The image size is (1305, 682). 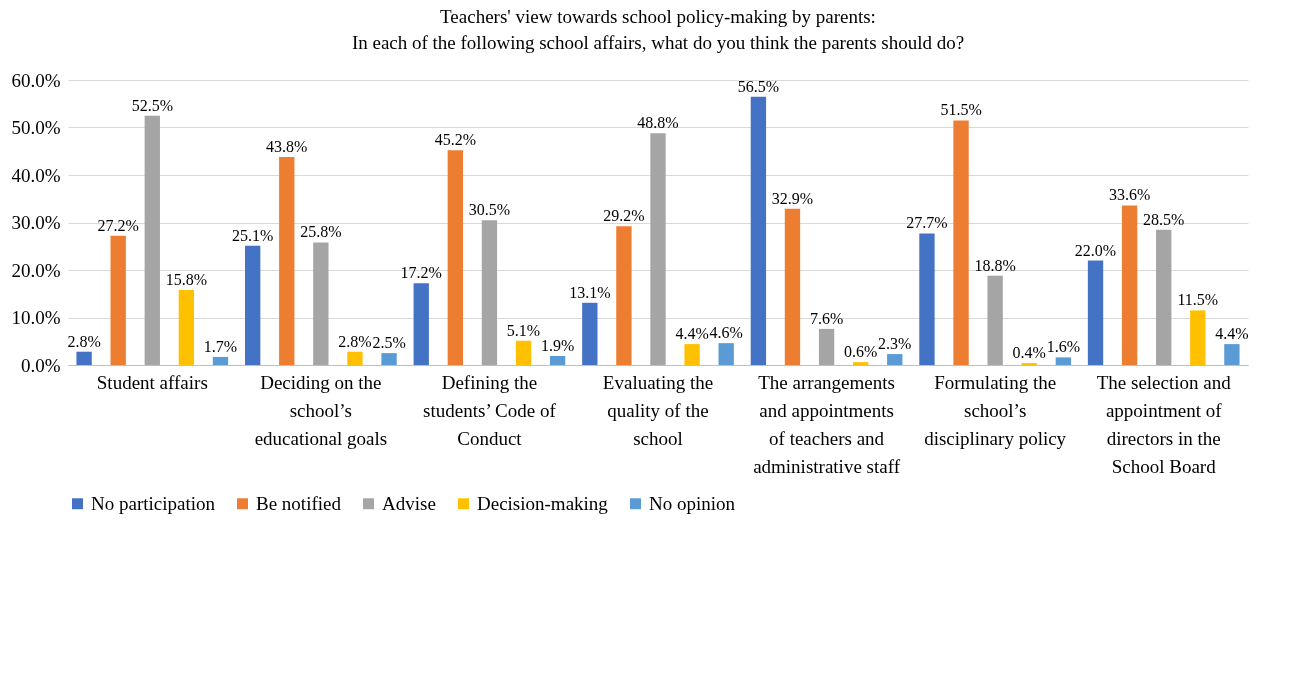 I want to click on y-tick-label: 40.0%, so click(x=36, y=175).